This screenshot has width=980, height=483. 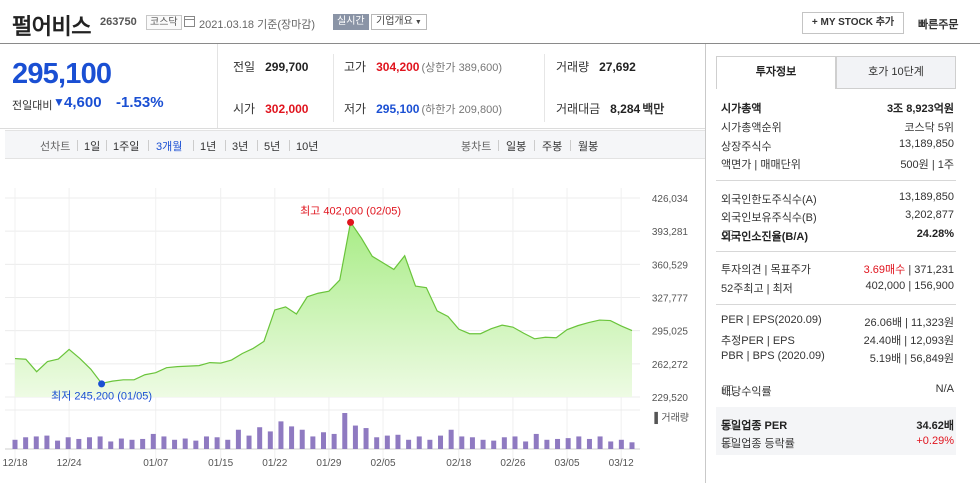 I want to click on info-row: PER | EPS(2020.09) 26.06배 | 11,323원, so click(x=837, y=322).